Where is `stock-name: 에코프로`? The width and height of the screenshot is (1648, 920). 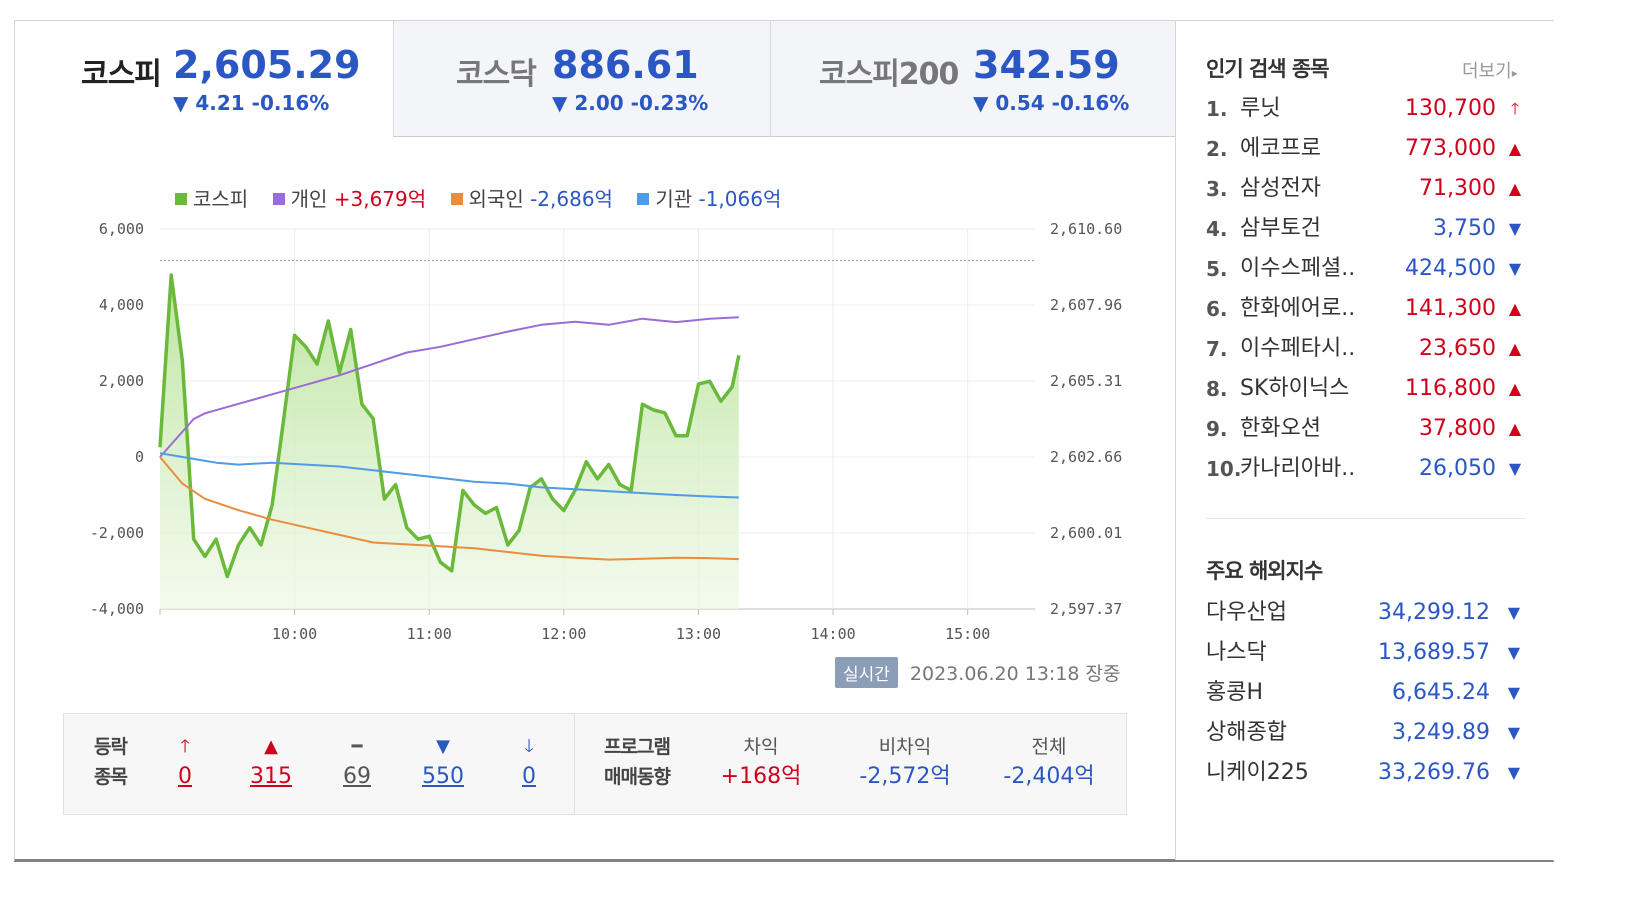 stock-name: 에코프로 is located at coordinates (1280, 148).